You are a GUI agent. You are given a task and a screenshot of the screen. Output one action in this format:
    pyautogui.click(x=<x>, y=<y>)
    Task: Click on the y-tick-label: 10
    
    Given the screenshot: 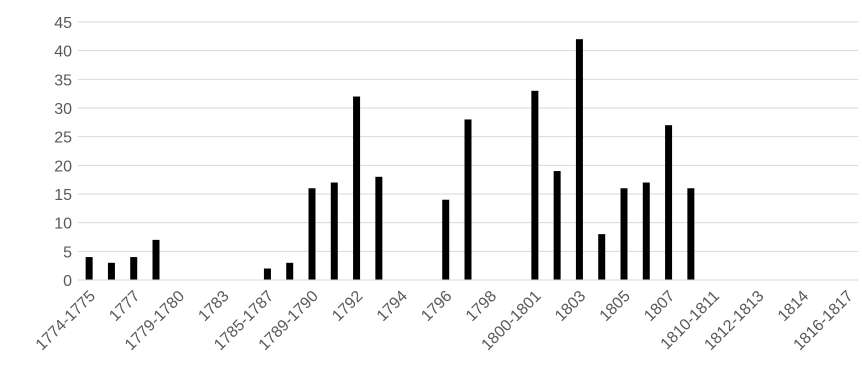 What is the action you would take?
    pyautogui.click(x=63, y=224)
    